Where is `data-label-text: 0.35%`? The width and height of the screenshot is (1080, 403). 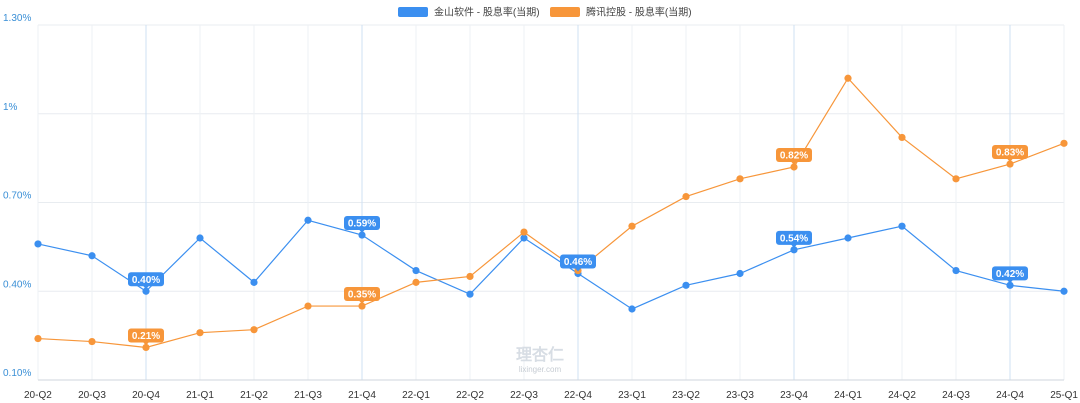 data-label-text: 0.35% is located at coordinates (362, 295).